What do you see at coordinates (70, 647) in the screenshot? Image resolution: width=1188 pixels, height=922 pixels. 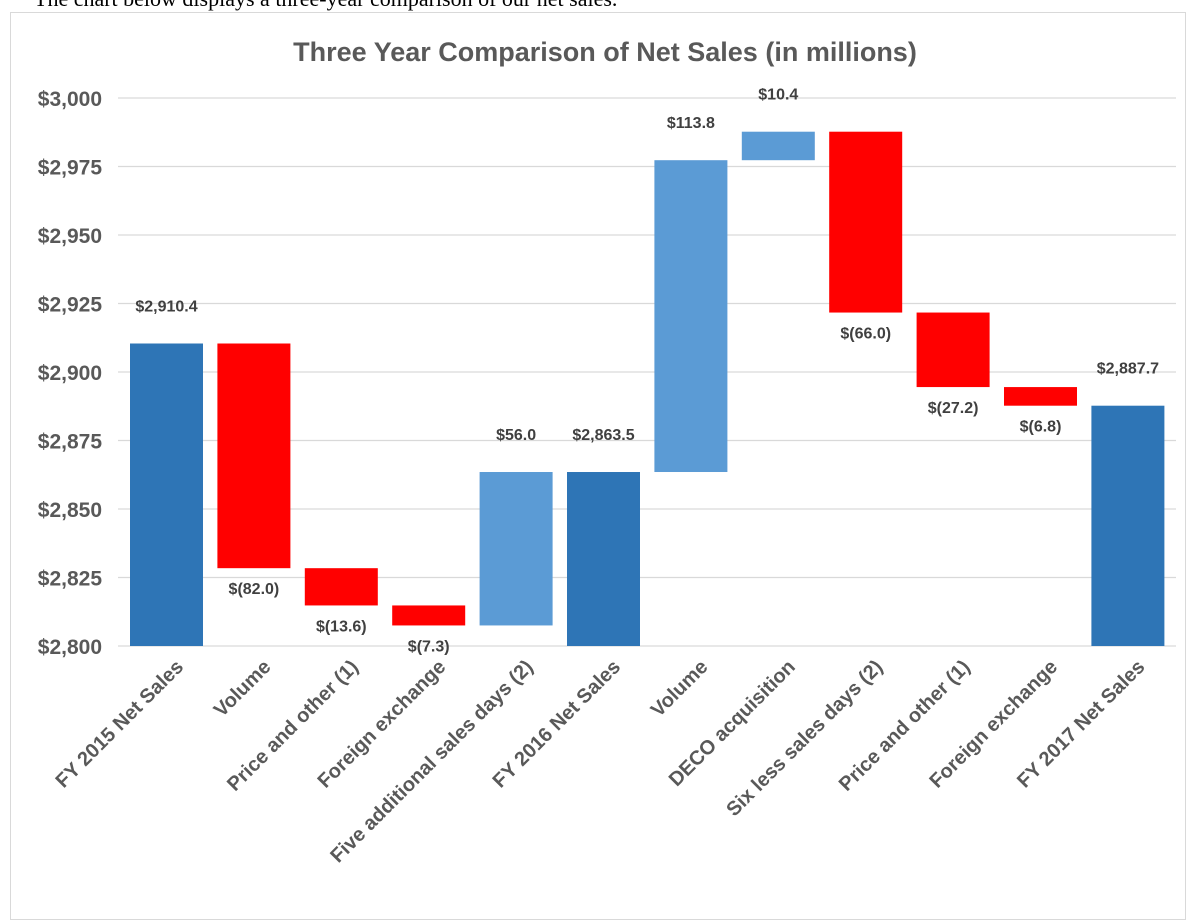 I see `y-tick-label: $2,800` at bounding box center [70, 647].